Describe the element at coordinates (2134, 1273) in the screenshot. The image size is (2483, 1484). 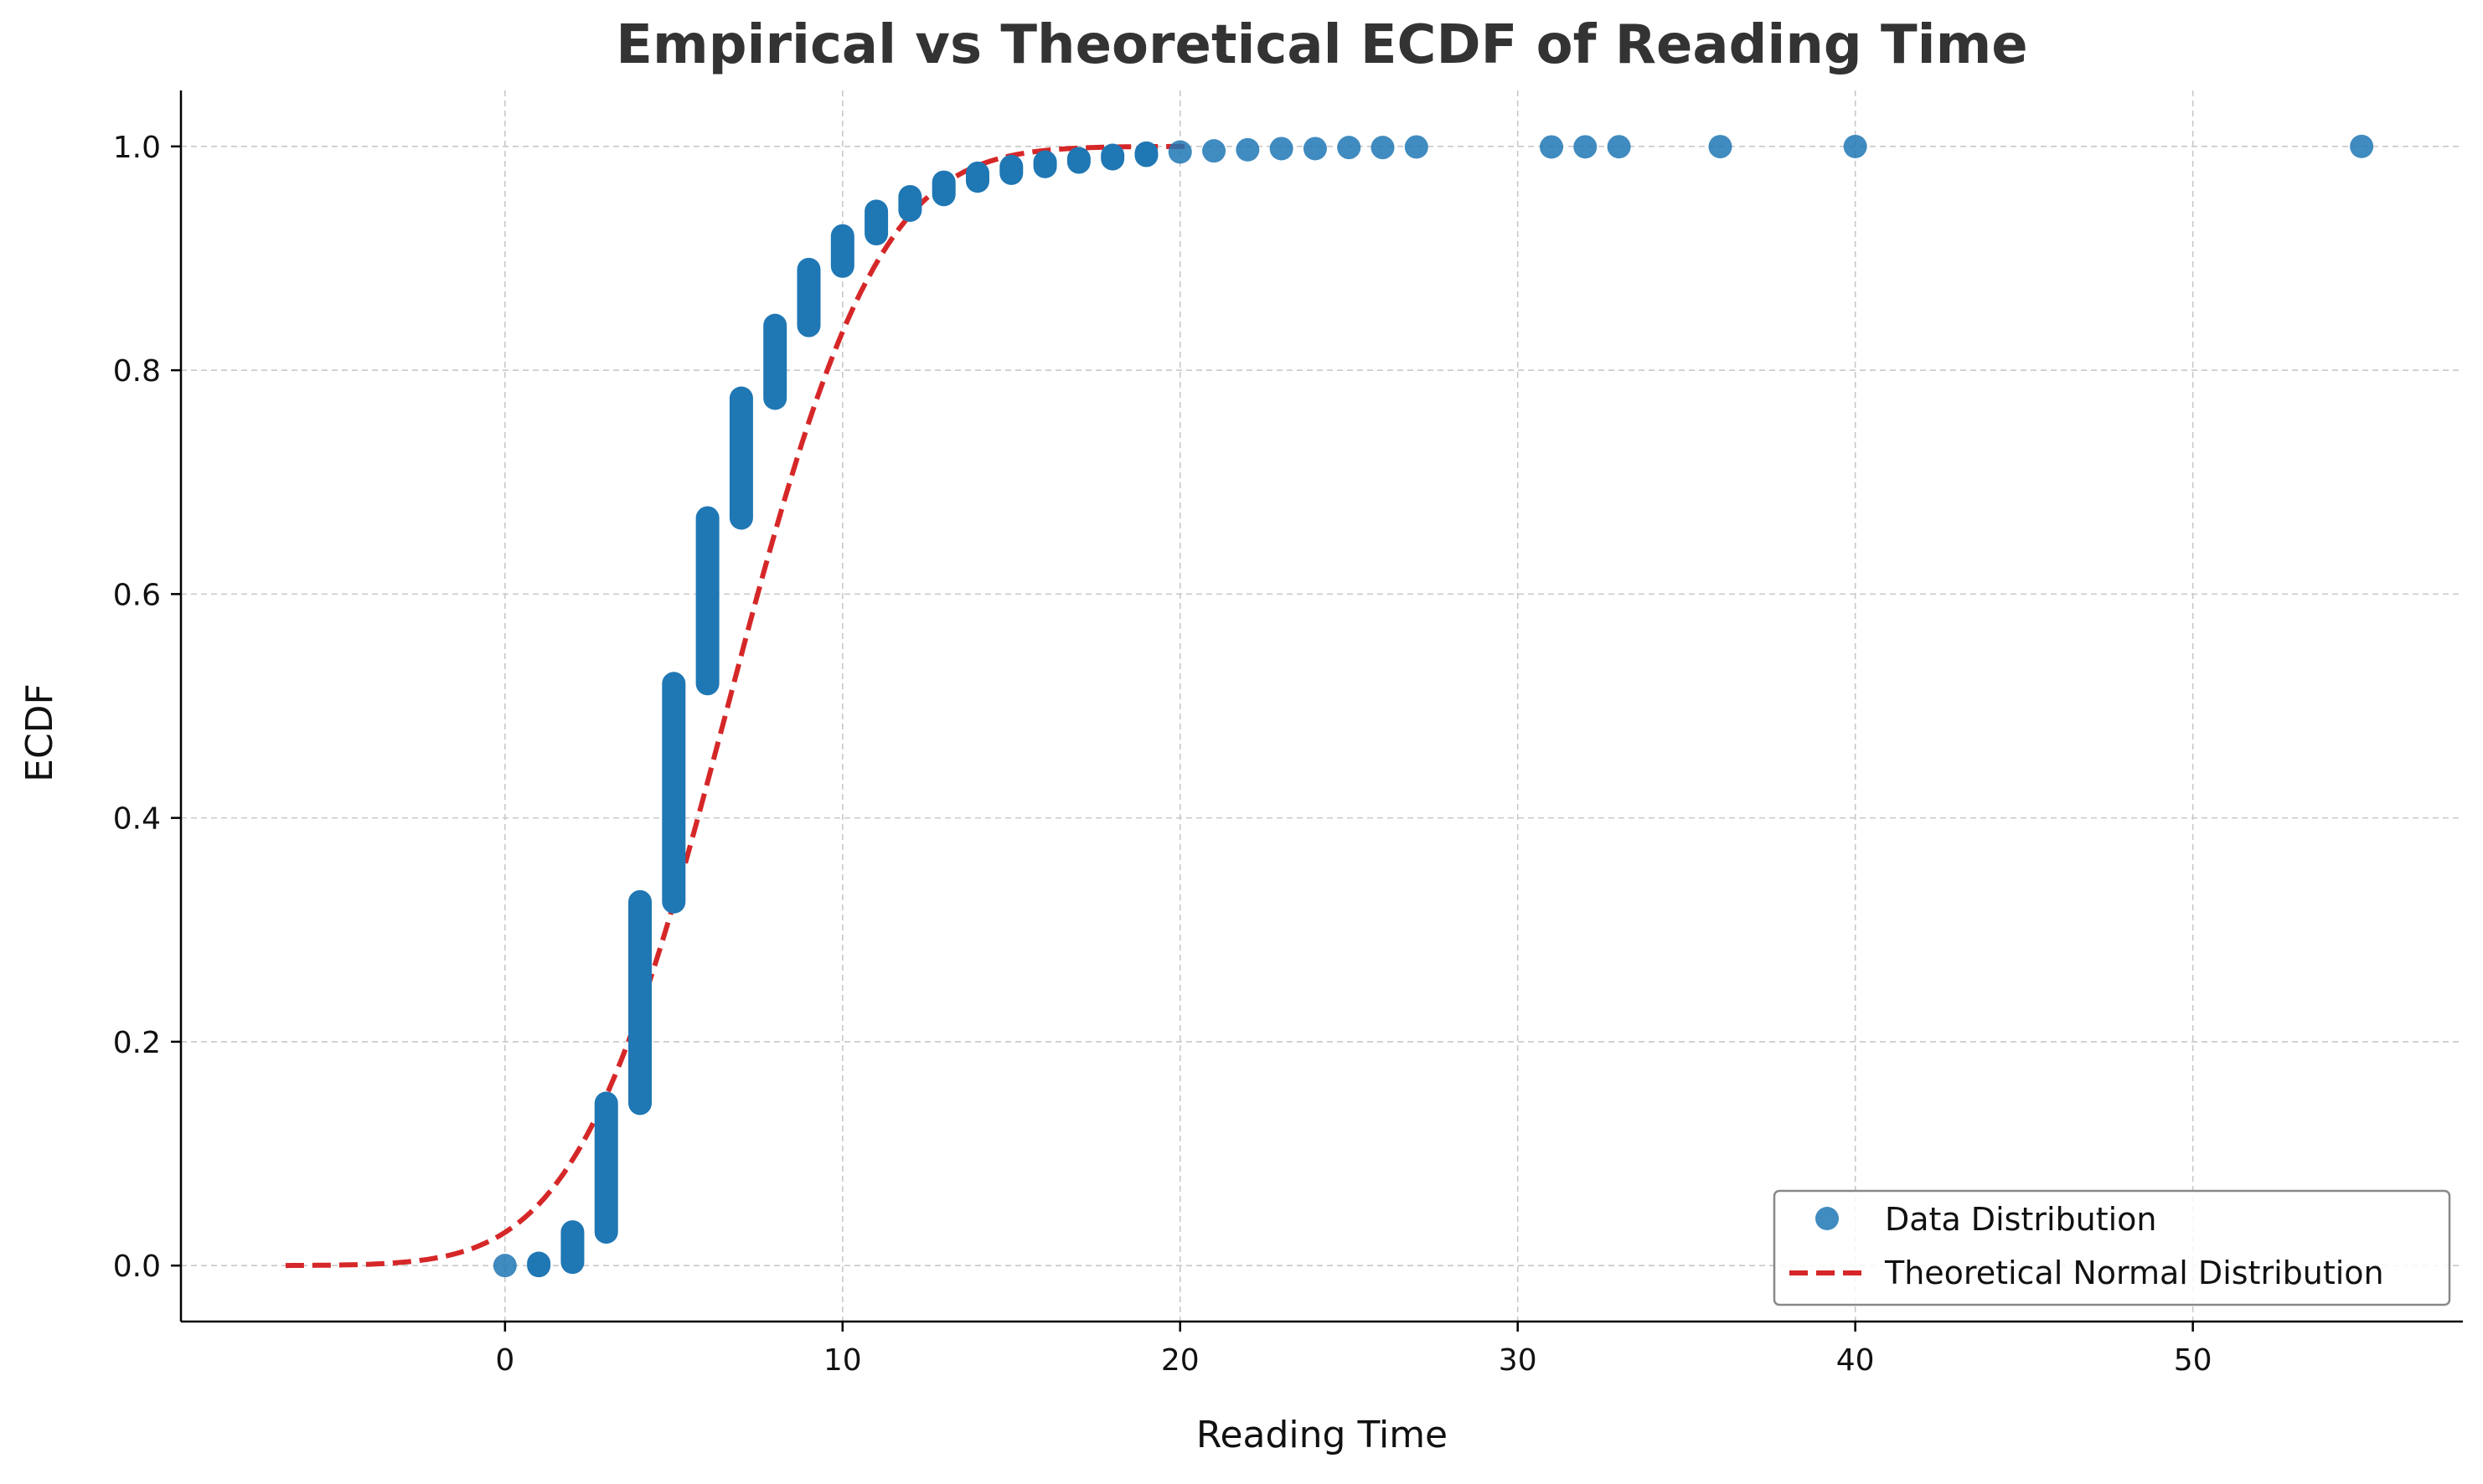
I see `legend-label-theoretical: Theoretical Normal Distribution` at that location.